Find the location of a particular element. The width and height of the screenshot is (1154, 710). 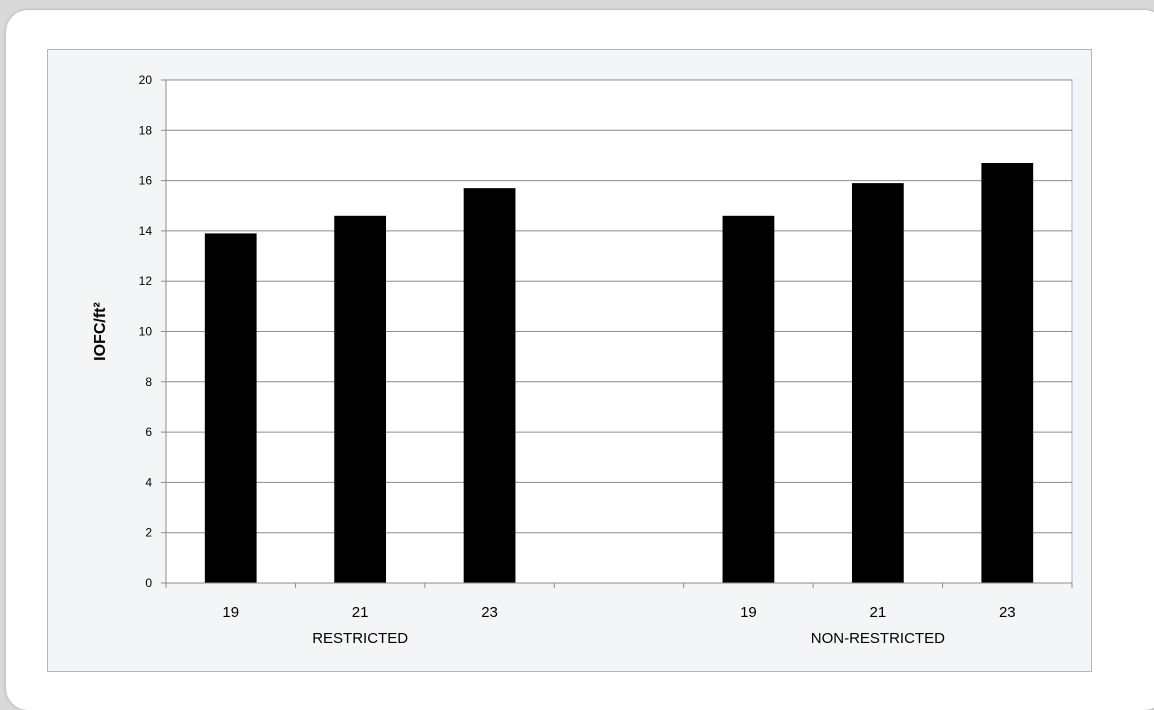

y-tick-label: 8 is located at coordinates (148, 382).